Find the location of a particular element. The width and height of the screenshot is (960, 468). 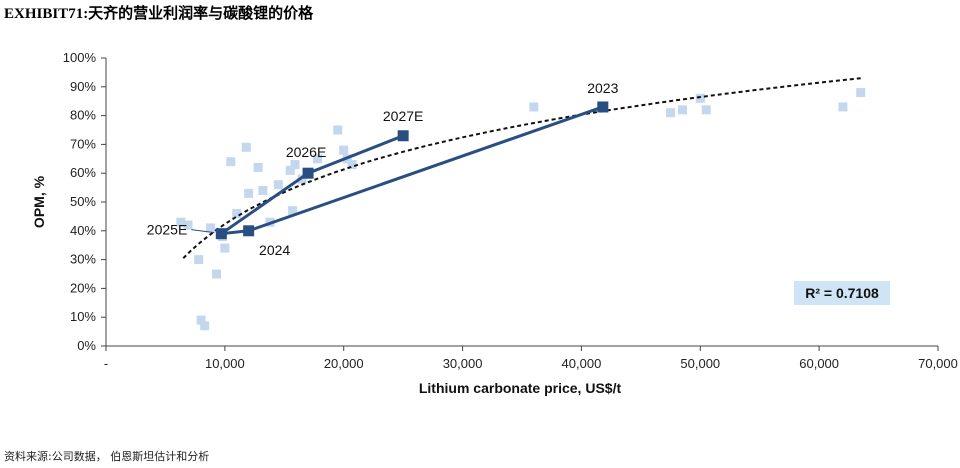

forecast-path-line is located at coordinates (412, 170).